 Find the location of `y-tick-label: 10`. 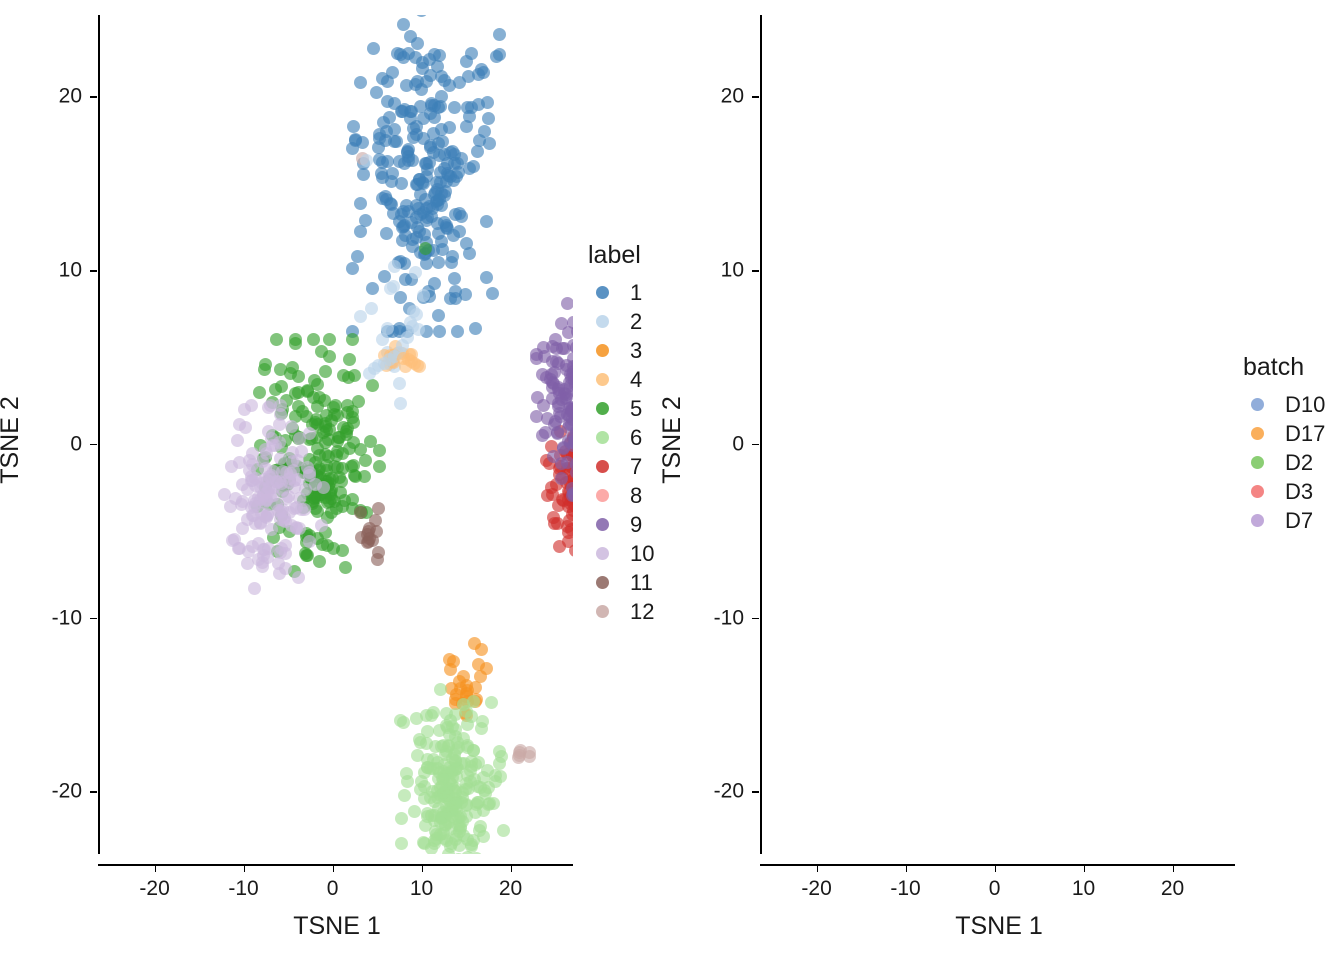

y-tick-label: 10 is located at coordinates (70, 270).